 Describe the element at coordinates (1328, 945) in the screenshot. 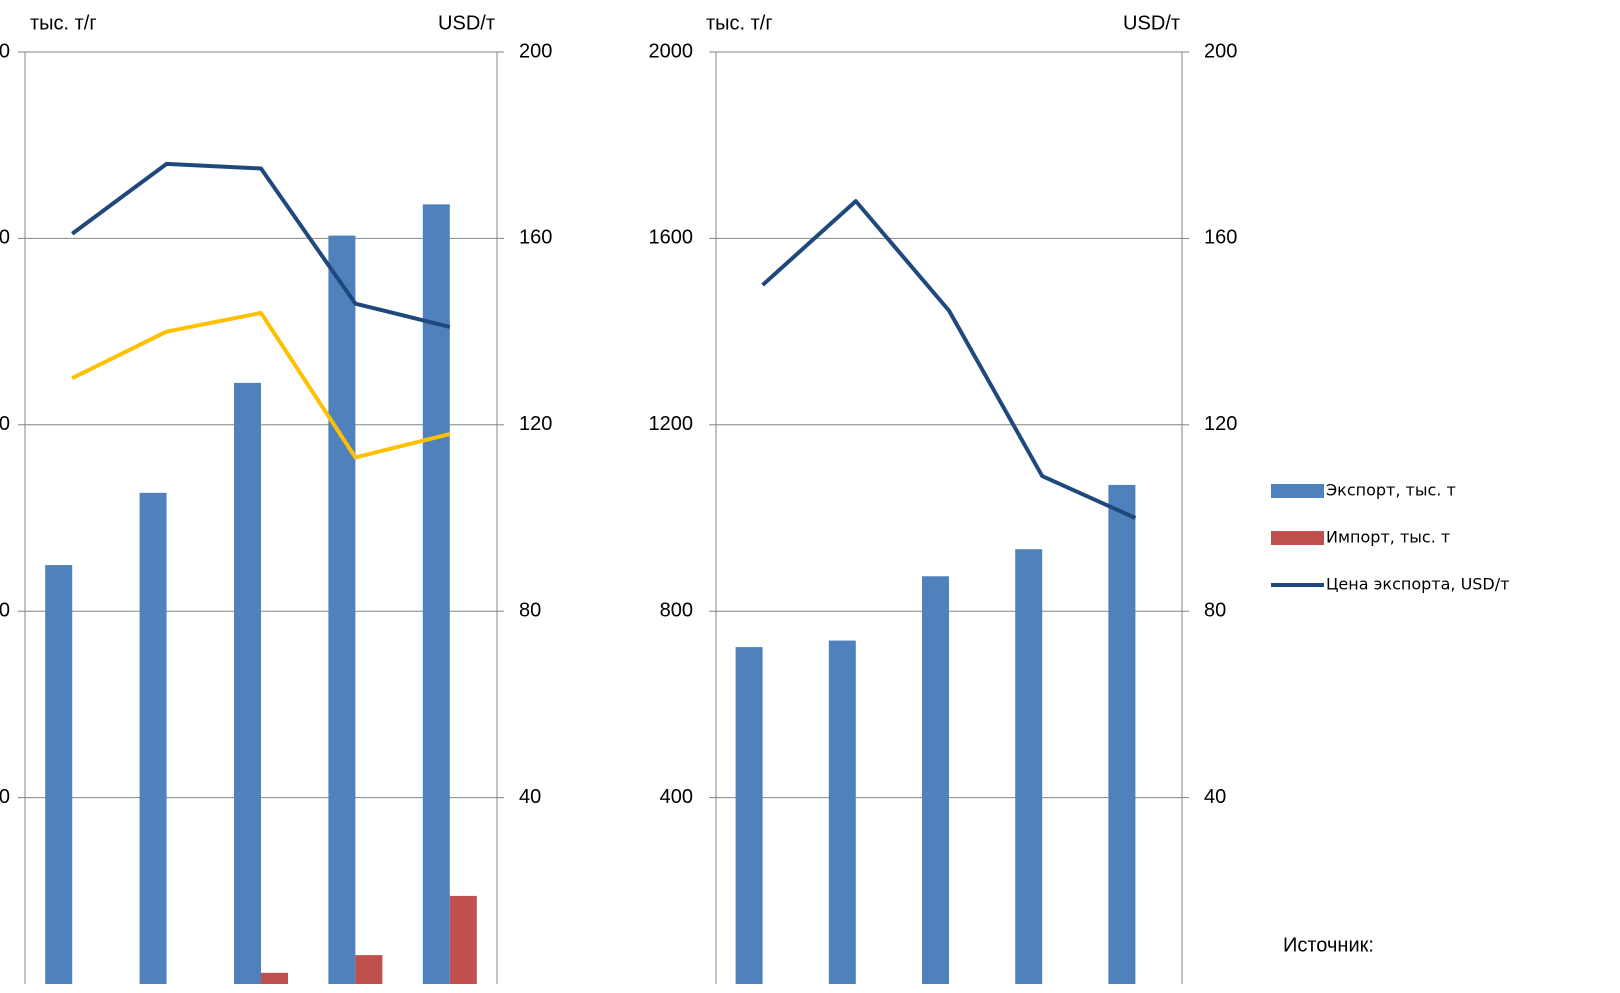

I see `source-note: Источник:` at that location.